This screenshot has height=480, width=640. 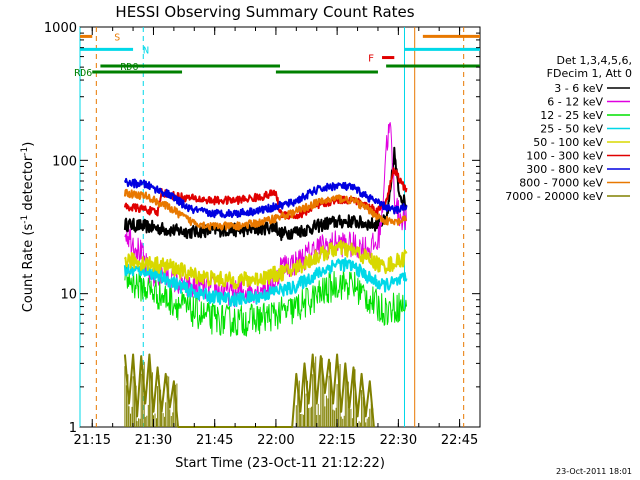 What do you see at coordinates (336, 440) in the screenshot?
I see `x-tick-label-4: 22:15` at bounding box center [336, 440].